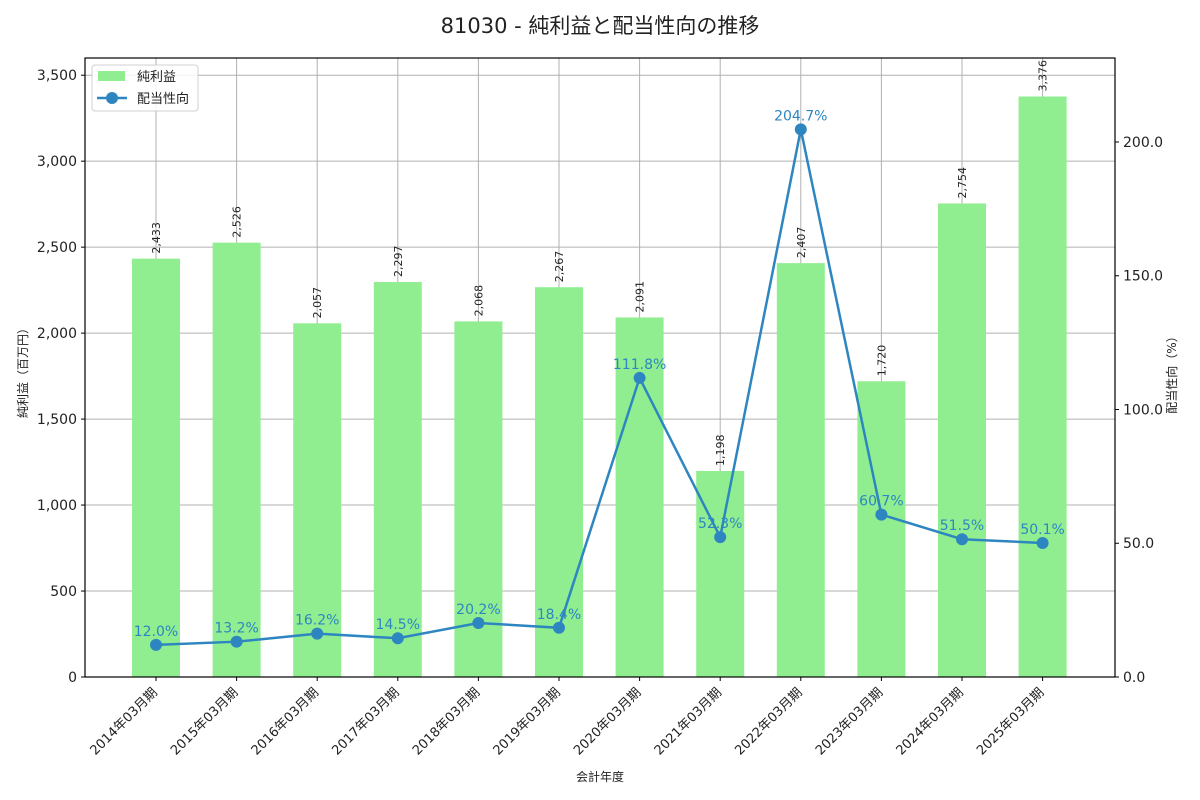 The width and height of the screenshot is (1200, 800). I want to click on payout-ratio-label: 111.8%, so click(639, 365).